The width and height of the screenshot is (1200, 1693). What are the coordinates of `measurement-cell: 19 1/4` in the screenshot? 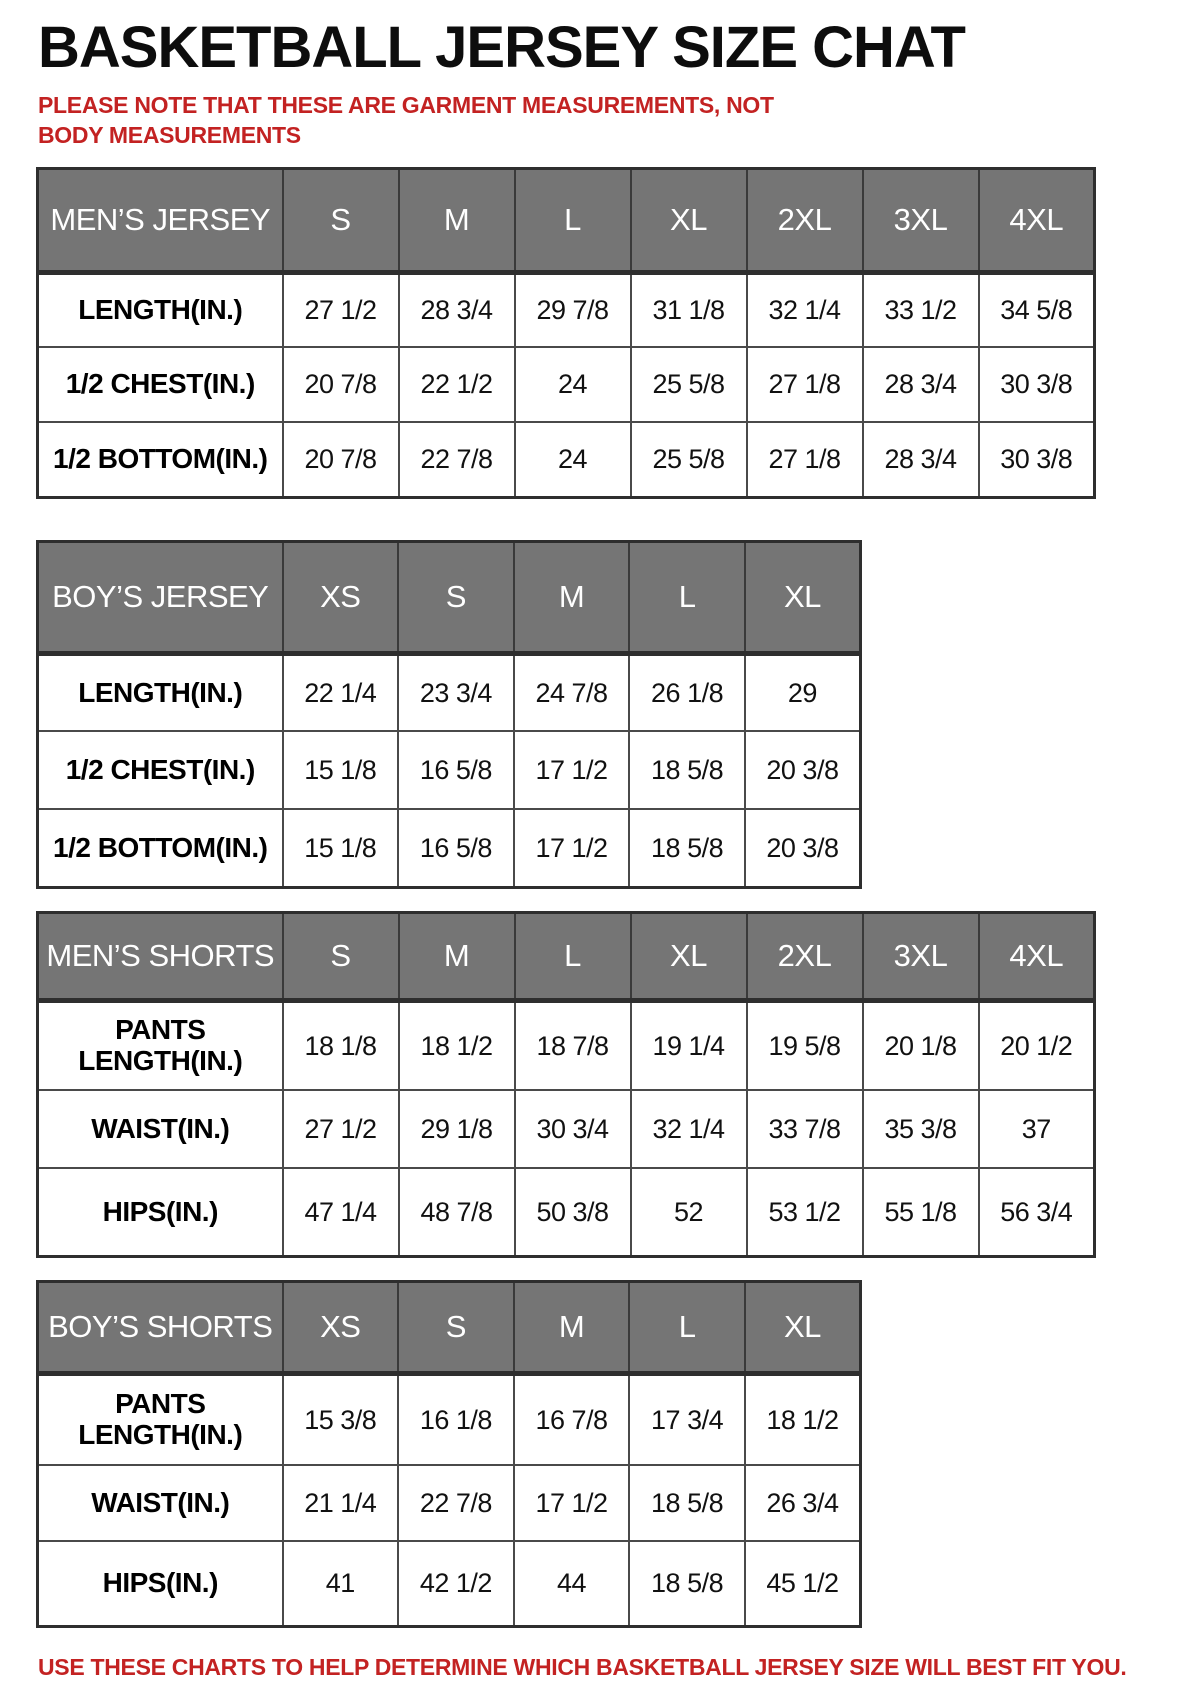 It's located at (688, 1045).